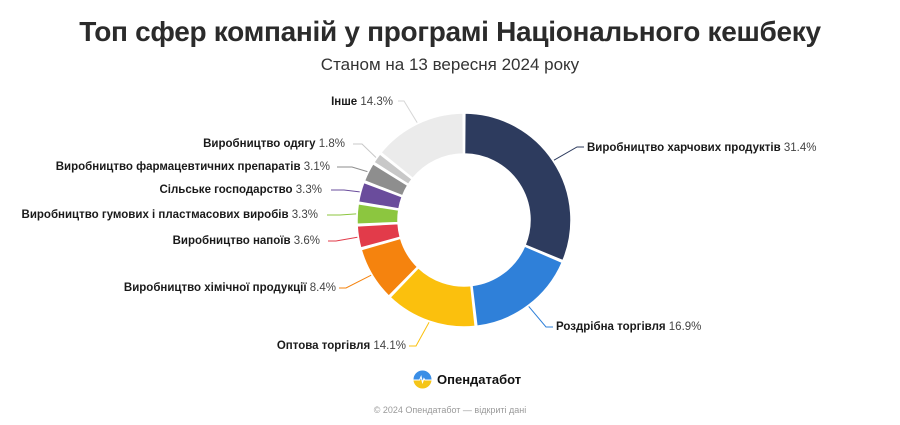  I want to click on slice-label-value: 1.8%, so click(330, 144).